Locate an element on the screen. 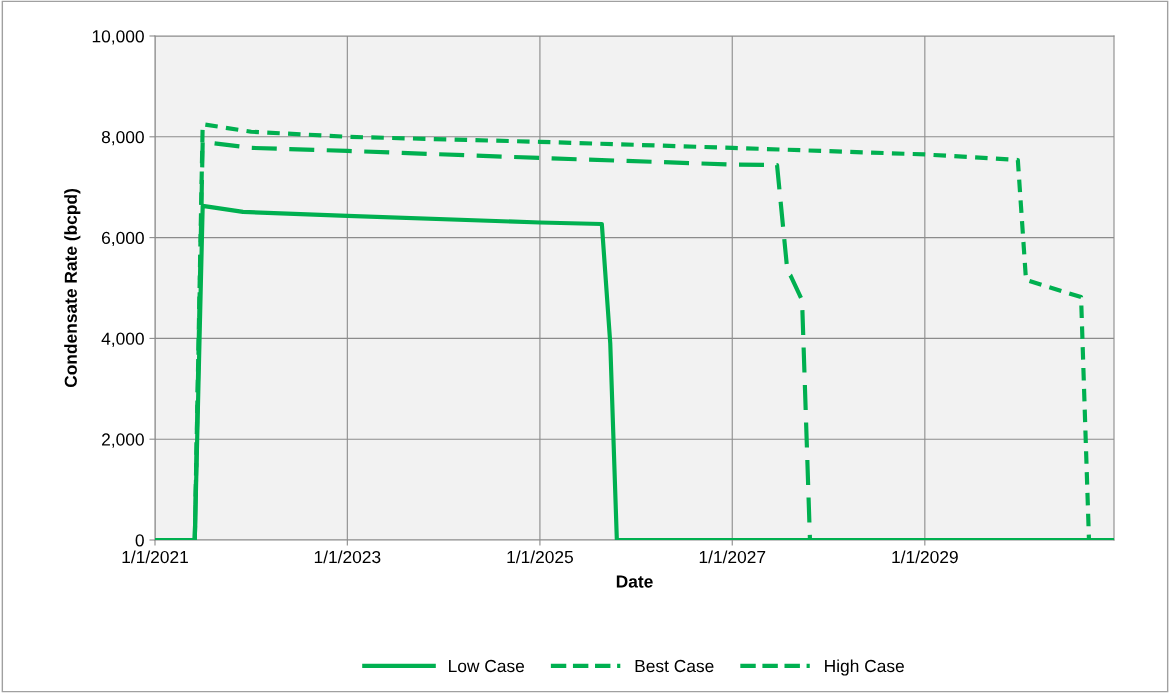 Image resolution: width=1170 pixels, height=693 pixels. y-tick-label: 6,000 is located at coordinates (123, 239).